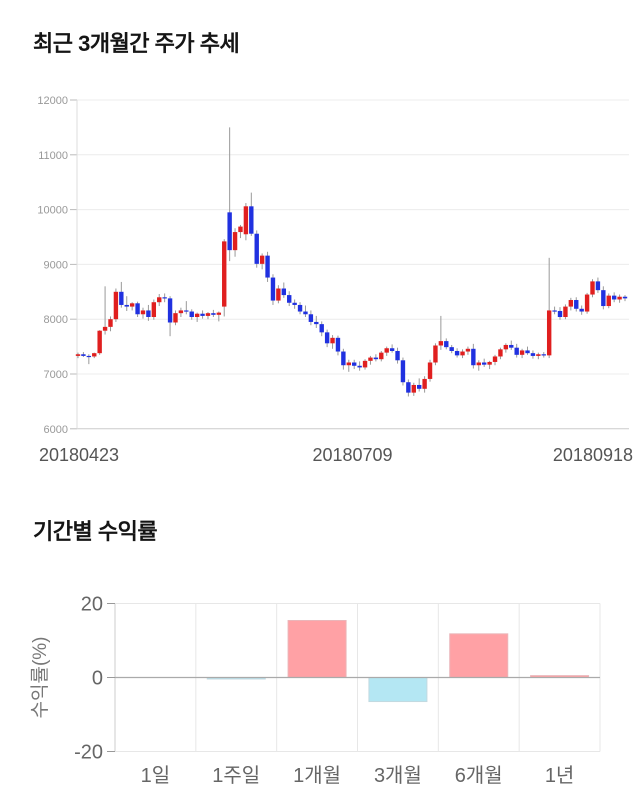  I want to click on category-label: 1일, so click(156, 775).